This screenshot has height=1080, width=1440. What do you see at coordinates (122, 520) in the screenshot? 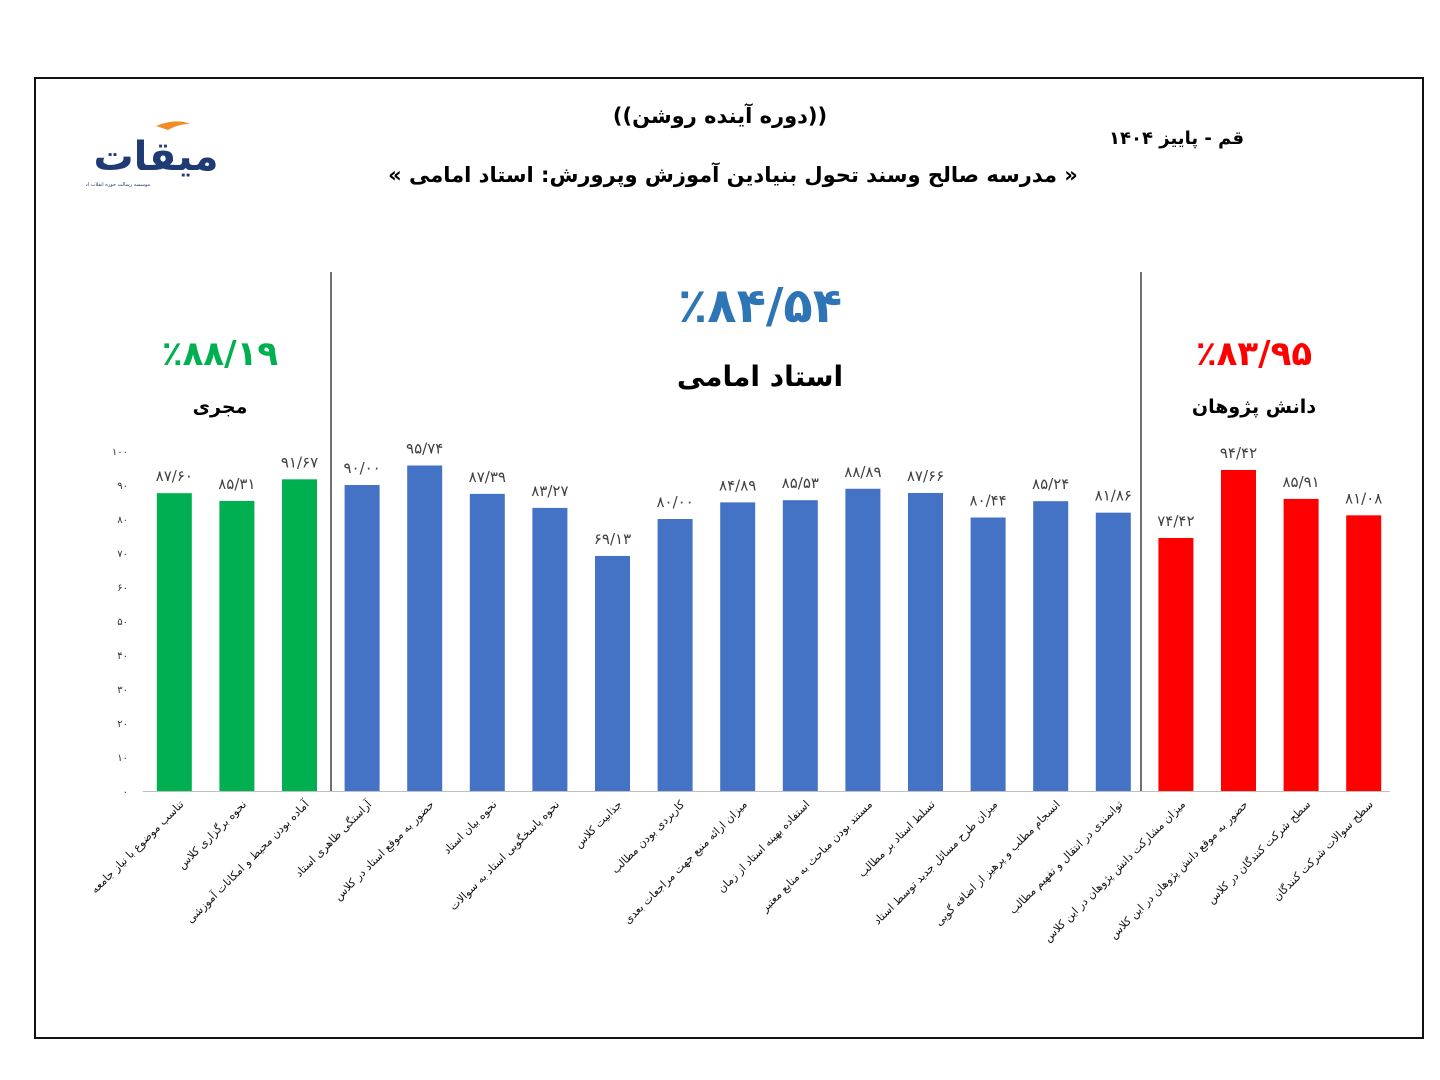
I see `y-tick-label: ۸۰` at bounding box center [122, 520].